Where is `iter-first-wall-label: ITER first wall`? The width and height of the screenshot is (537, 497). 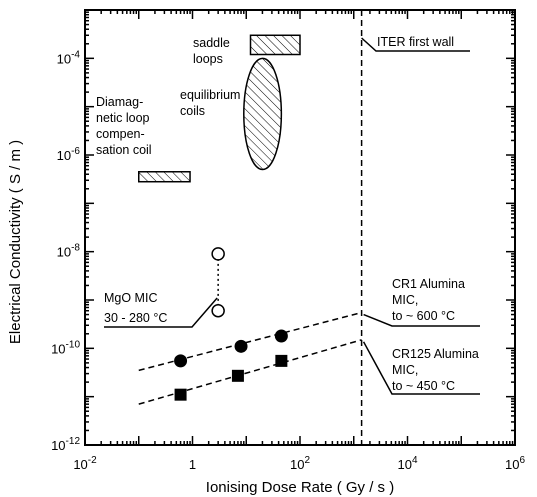 iter-first-wall-label: ITER first wall is located at coordinates (415, 42).